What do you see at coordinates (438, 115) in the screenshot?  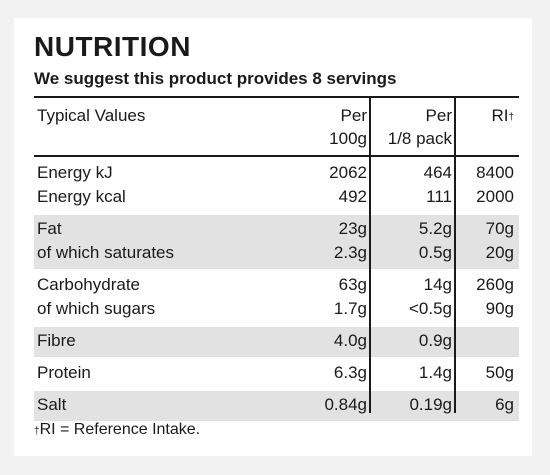 I see `header-perpack-line1: Per` at bounding box center [438, 115].